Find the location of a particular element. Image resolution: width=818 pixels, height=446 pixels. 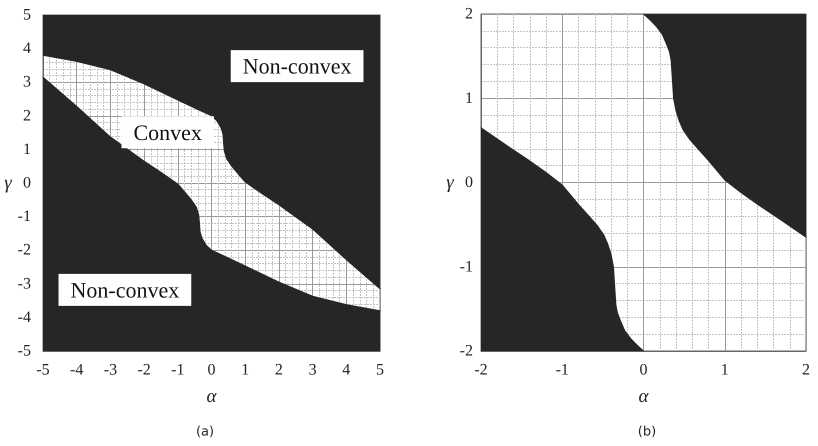

y-tick-label: -3 is located at coordinates (24, 283).